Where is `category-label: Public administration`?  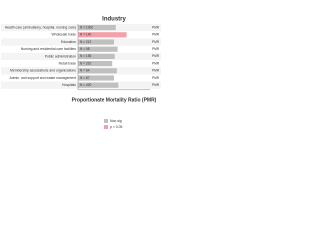
category-label: Public administration is located at coordinates (60, 56).